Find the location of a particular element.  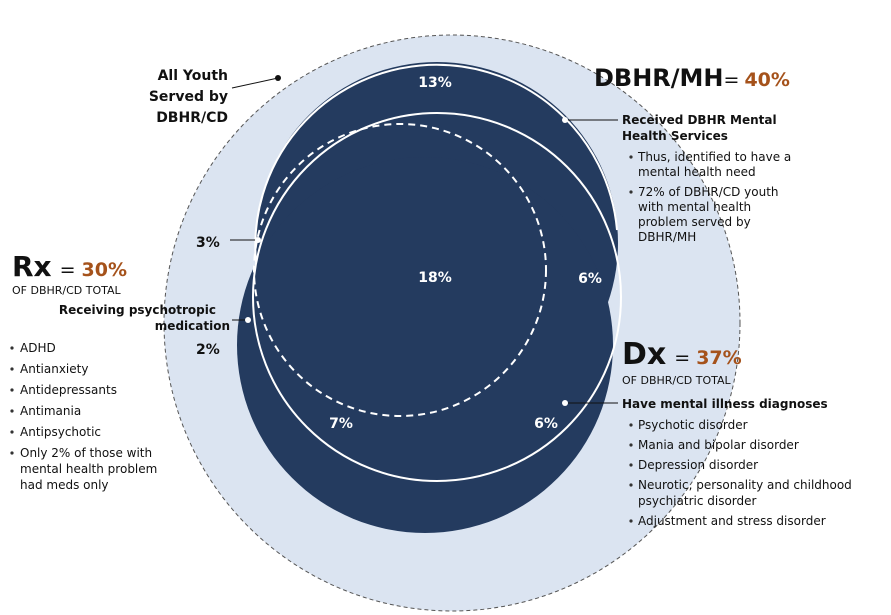

bullet-text: Neurotic, personality and childhood is located at coordinates (745, 485).